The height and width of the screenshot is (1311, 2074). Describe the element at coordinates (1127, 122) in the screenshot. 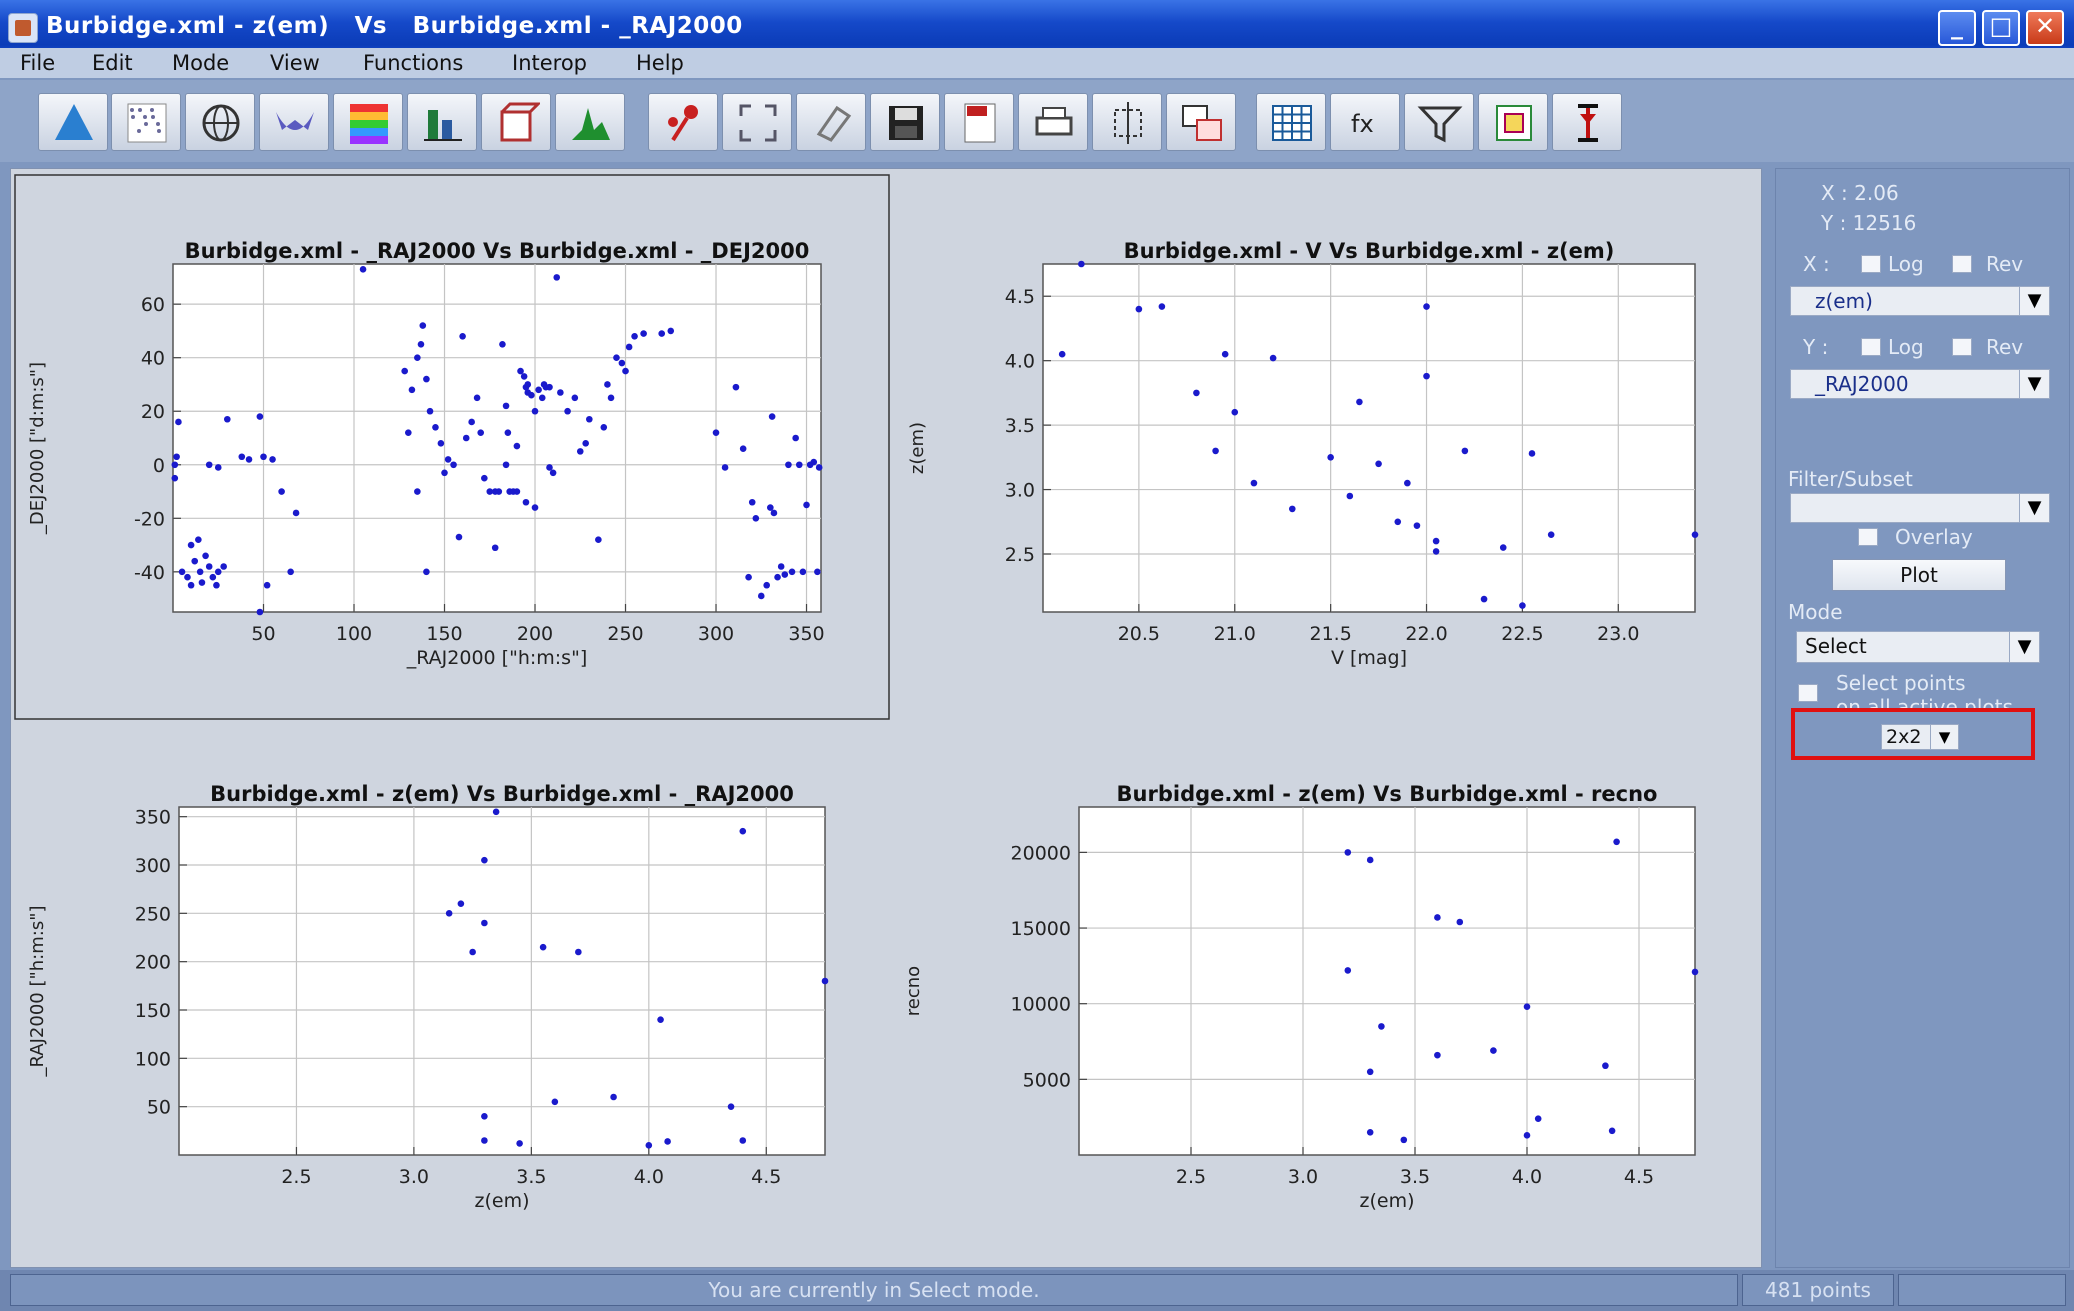

I see `crop-region-button` at that location.